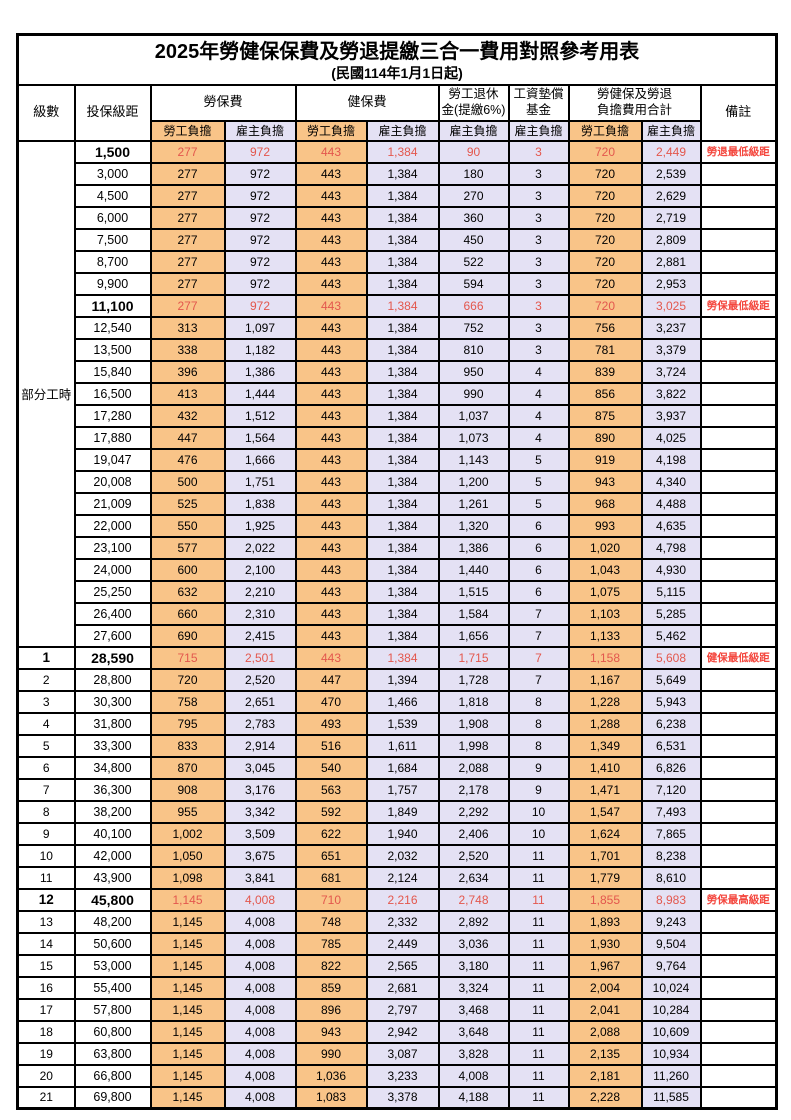 This screenshot has height=1120, width=791. What do you see at coordinates (605, 613) in the screenshot?
I see `cell-value: 1,103` at bounding box center [605, 613].